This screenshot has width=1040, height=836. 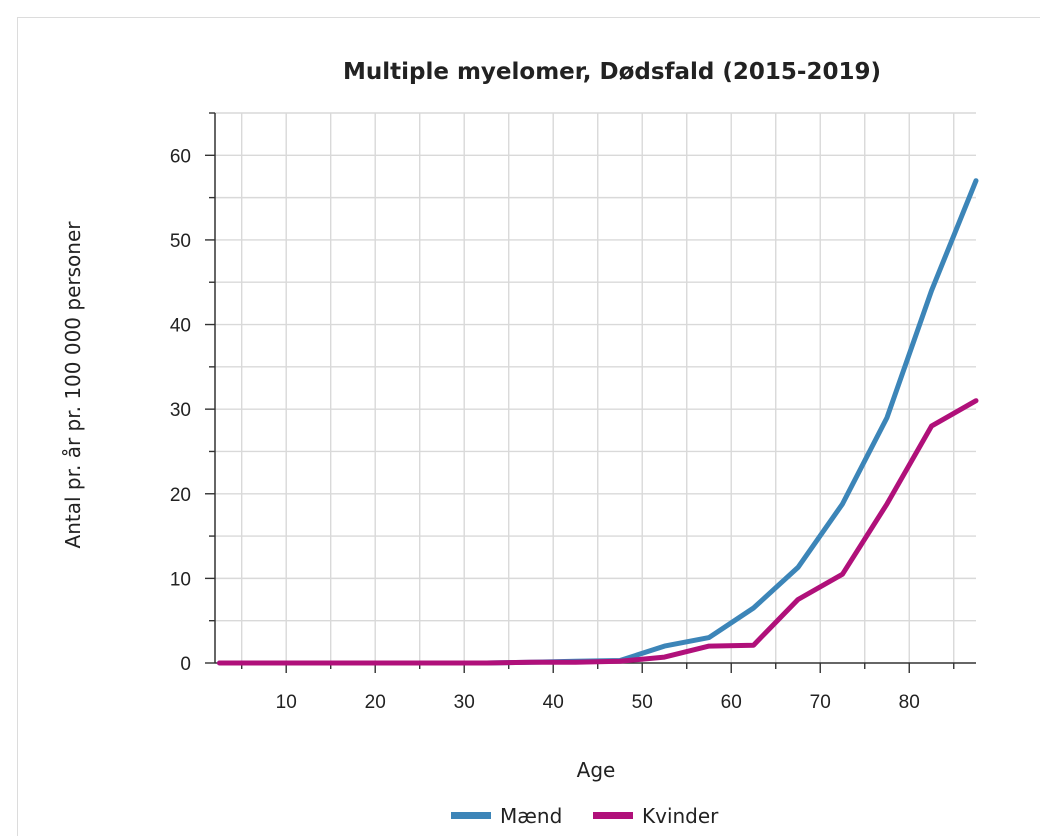 What do you see at coordinates (731, 702) in the screenshot?
I see `x-tick-label: 60` at bounding box center [731, 702].